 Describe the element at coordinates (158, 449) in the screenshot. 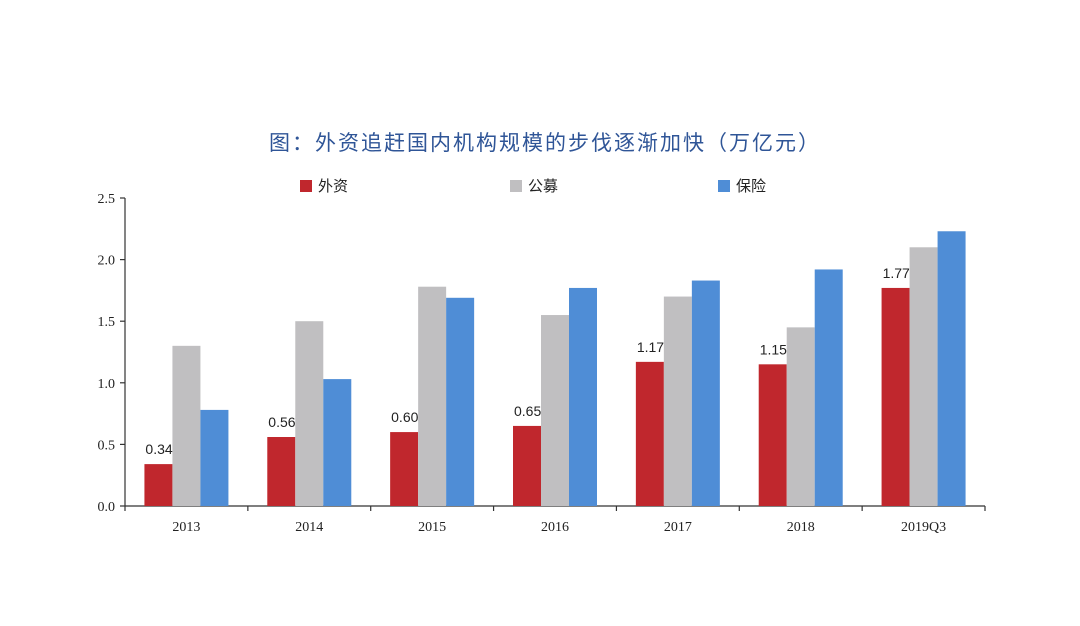

I see `data-label: 0.34` at that location.